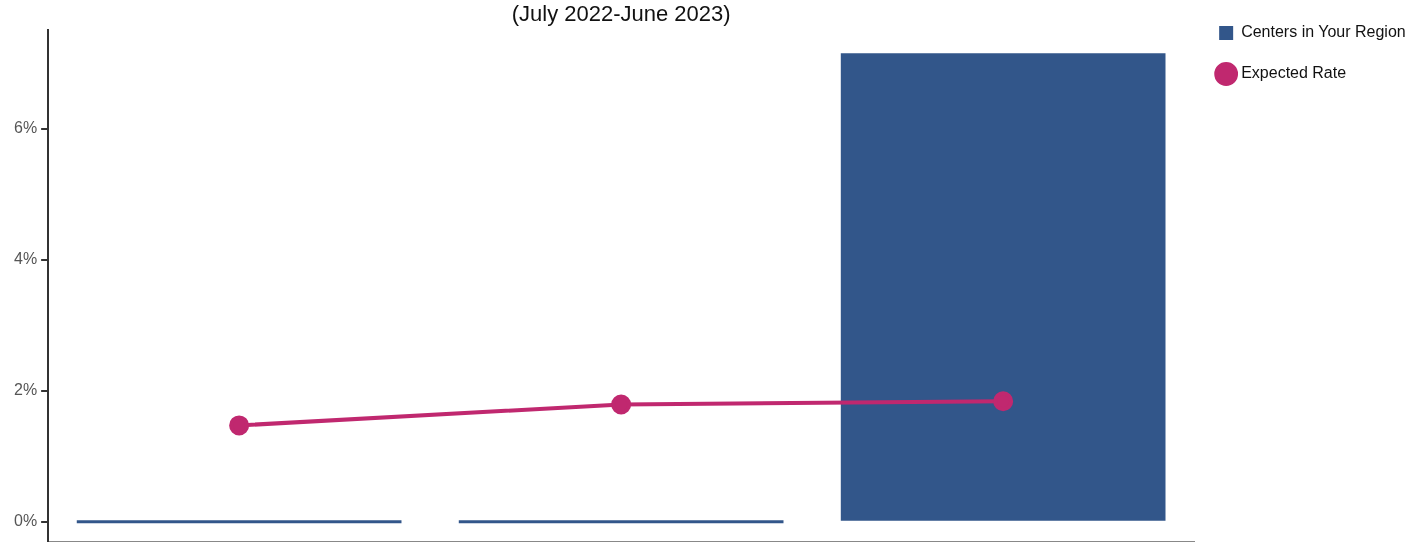 The width and height of the screenshot is (1426, 555). What do you see at coordinates (26, 259) in the screenshot?
I see `y-tick-label: 4%` at bounding box center [26, 259].